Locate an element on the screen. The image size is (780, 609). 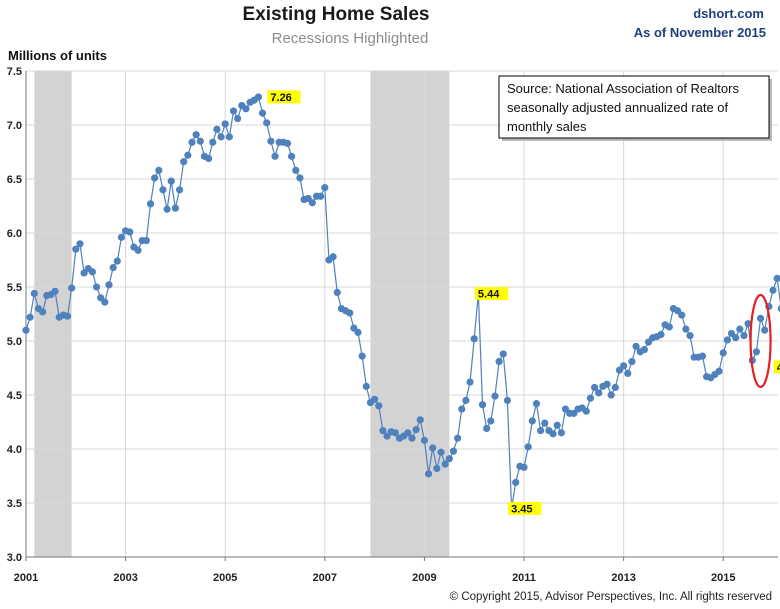
x-tick-label: 2005 is located at coordinates (225, 578).